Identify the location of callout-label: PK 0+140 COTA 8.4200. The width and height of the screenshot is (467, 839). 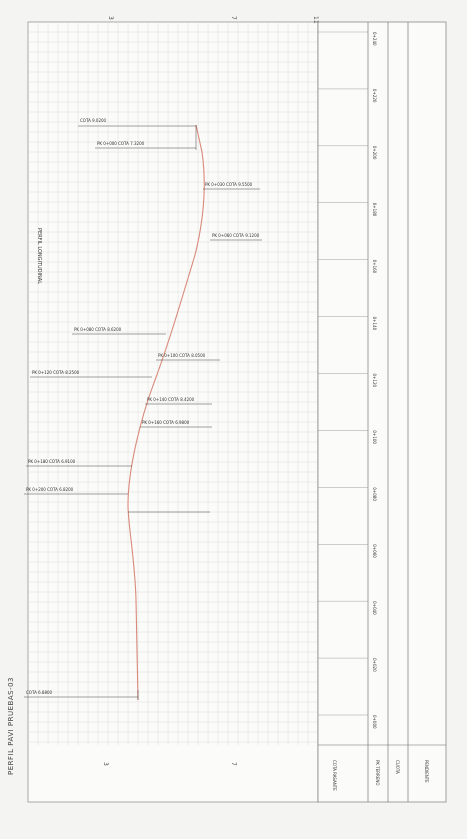
(171, 399).